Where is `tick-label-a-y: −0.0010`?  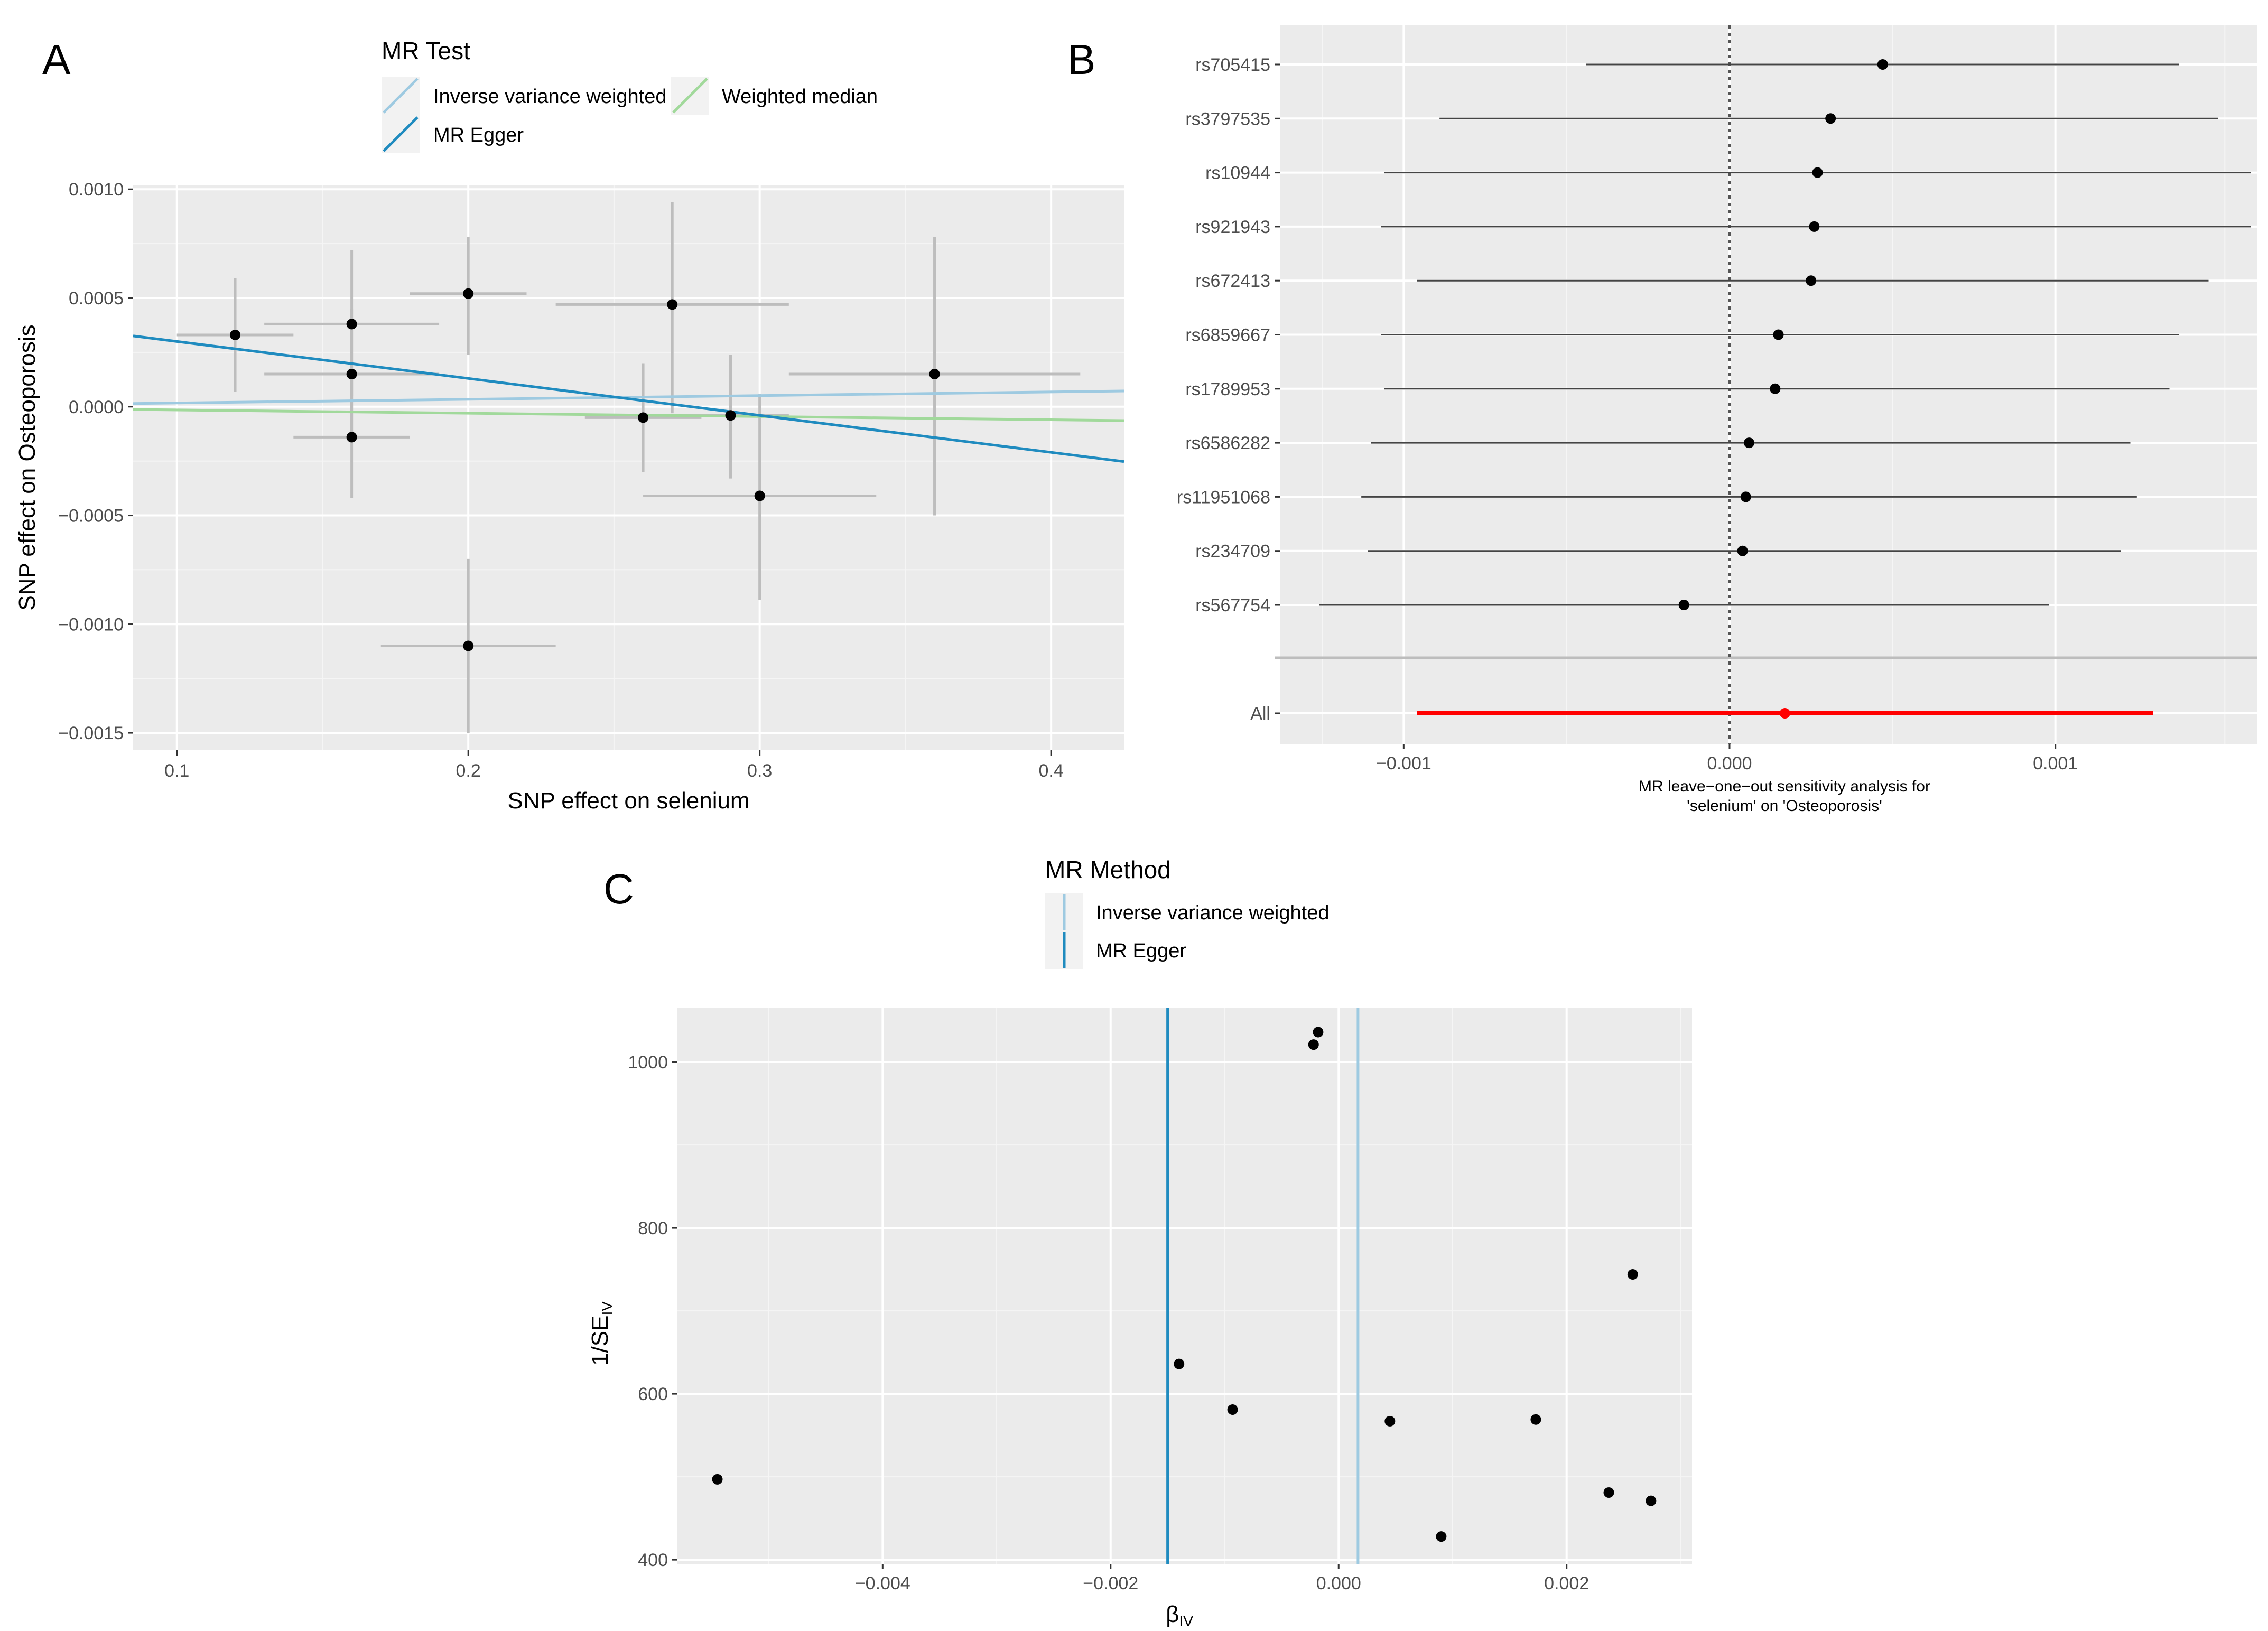 tick-label-a-y: −0.0010 is located at coordinates (91, 624).